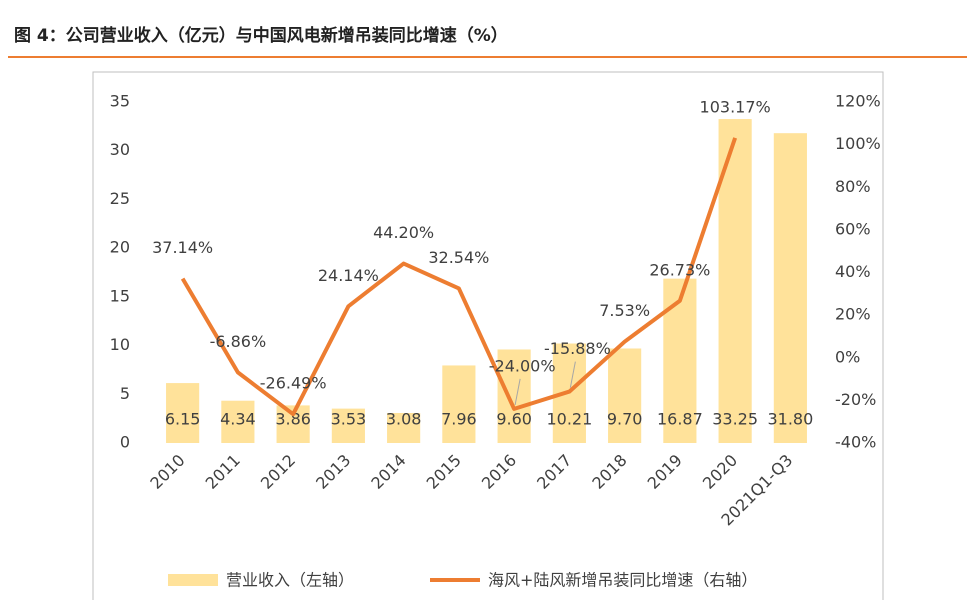 This screenshot has height=600, width=967. Describe the element at coordinates (223, 472) in the screenshot. I see `x-tick-label: 2011` at that location.